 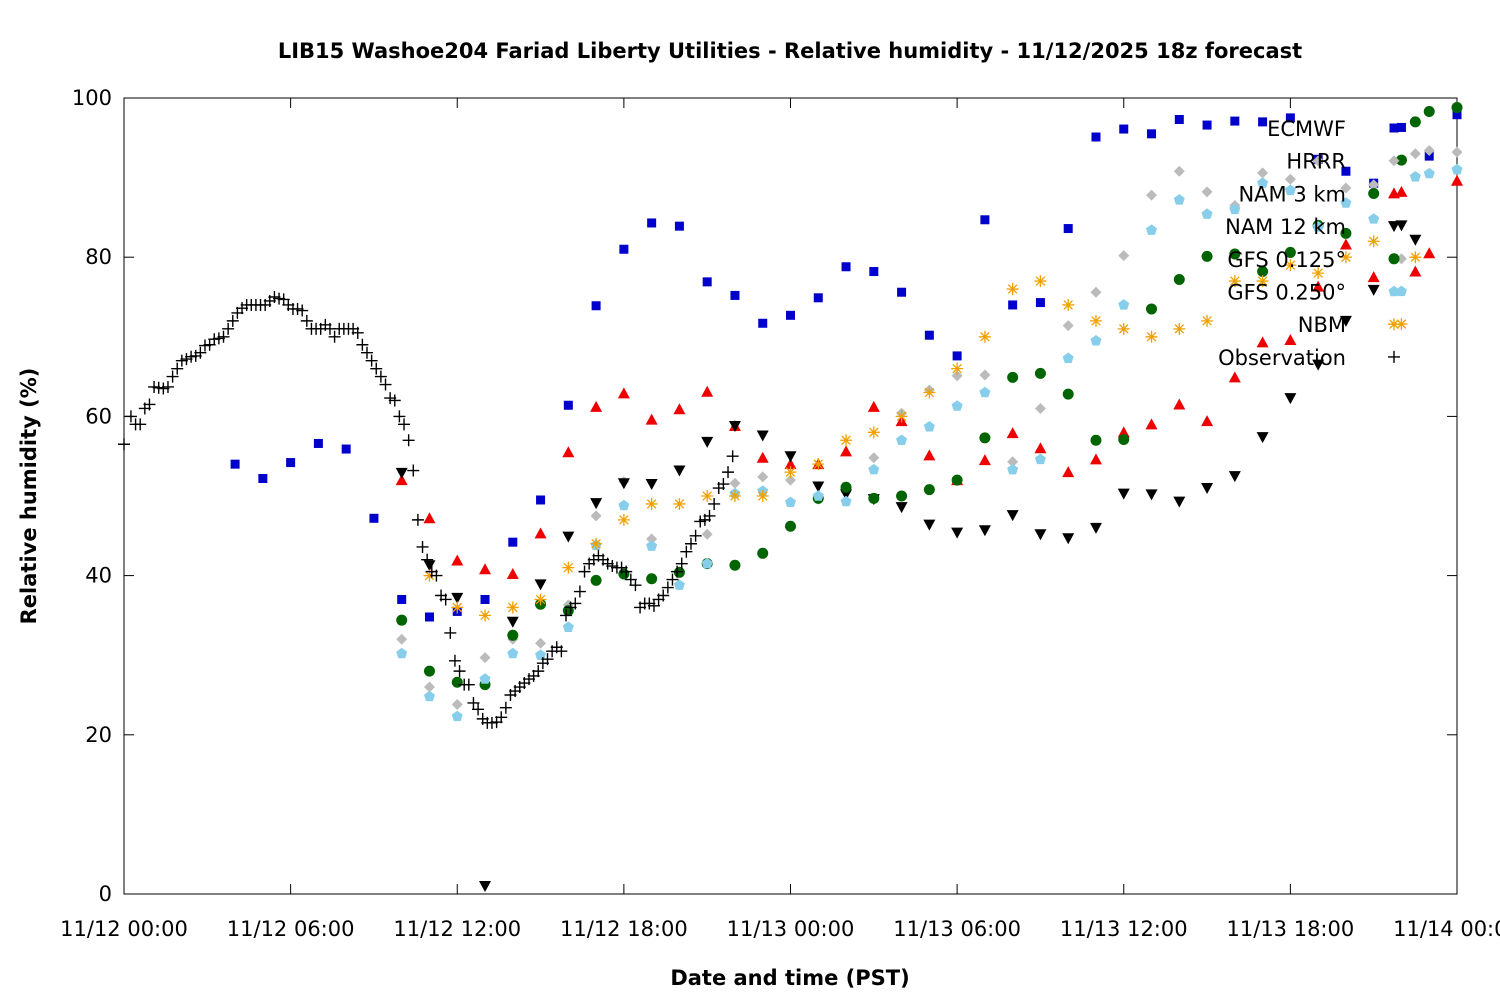 What do you see at coordinates (29, 496) in the screenshot?
I see `y-axis-label: Relative humidity (%)` at bounding box center [29, 496].